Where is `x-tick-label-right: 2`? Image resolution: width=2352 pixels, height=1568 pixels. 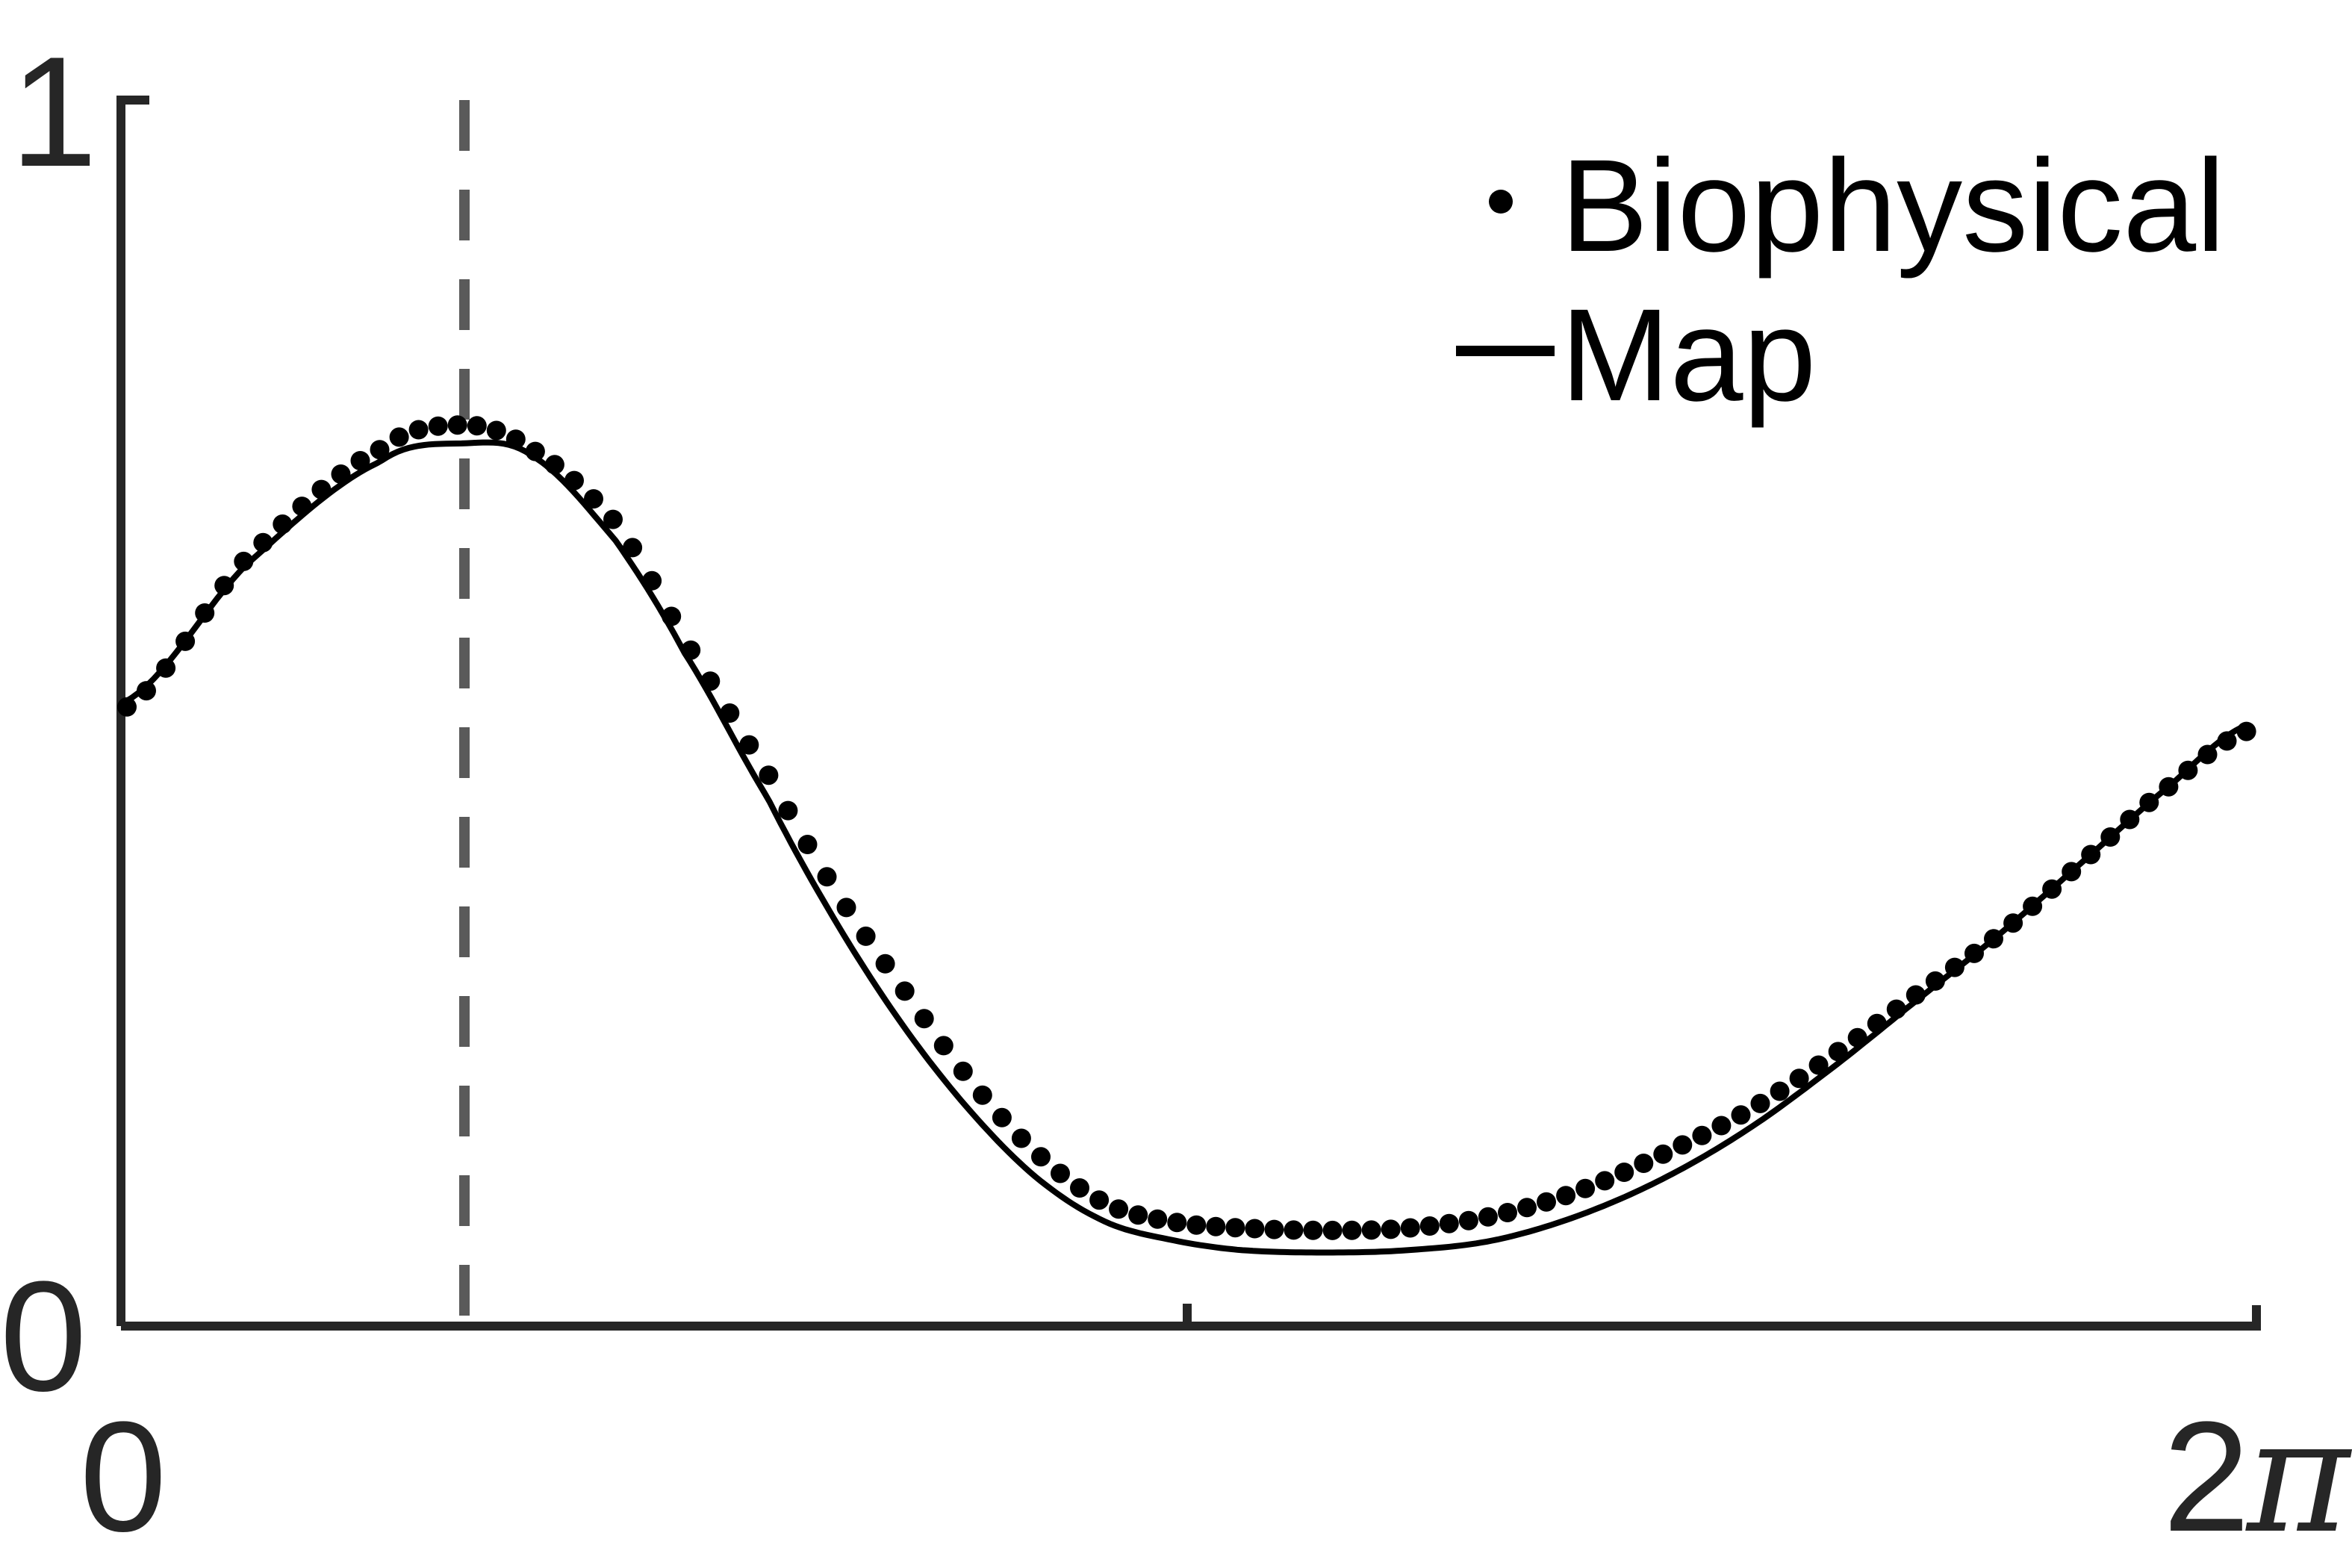 x-tick-label-right: 2 is located at coordinates (2206, 1476).